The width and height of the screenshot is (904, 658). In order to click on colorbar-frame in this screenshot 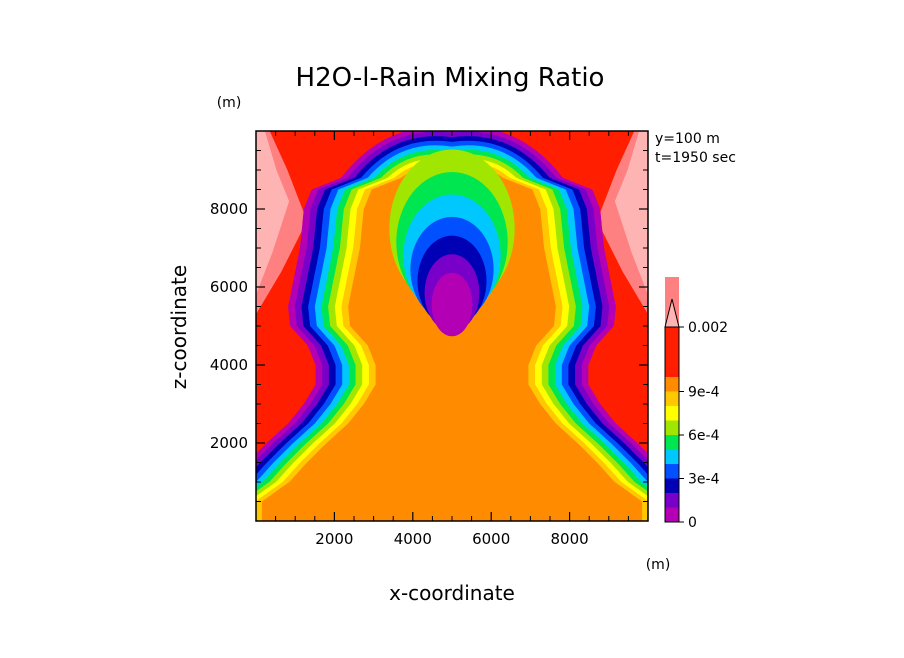, I will do `click(672, 424)`.